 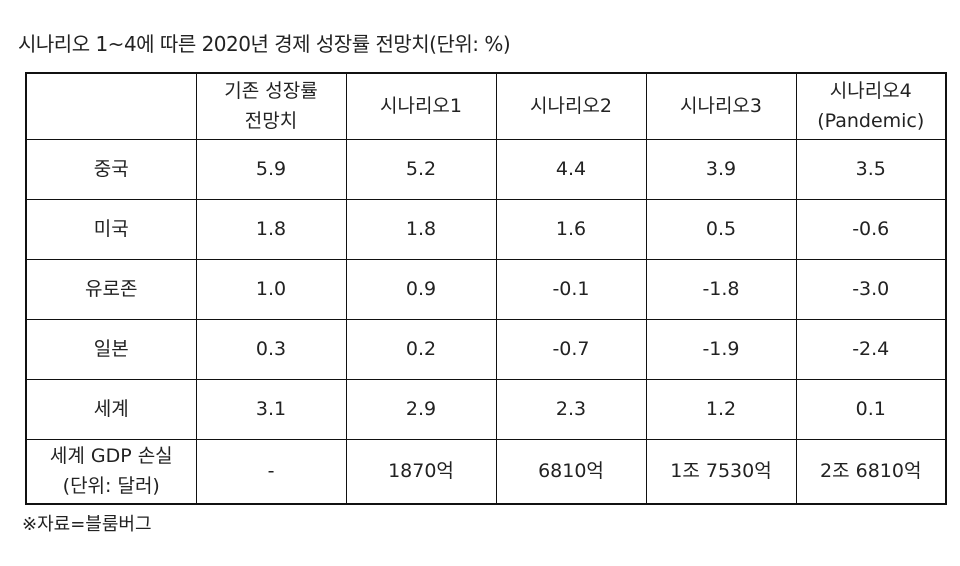 I want to click on cell: -0.1, so click(x=571, y=289).